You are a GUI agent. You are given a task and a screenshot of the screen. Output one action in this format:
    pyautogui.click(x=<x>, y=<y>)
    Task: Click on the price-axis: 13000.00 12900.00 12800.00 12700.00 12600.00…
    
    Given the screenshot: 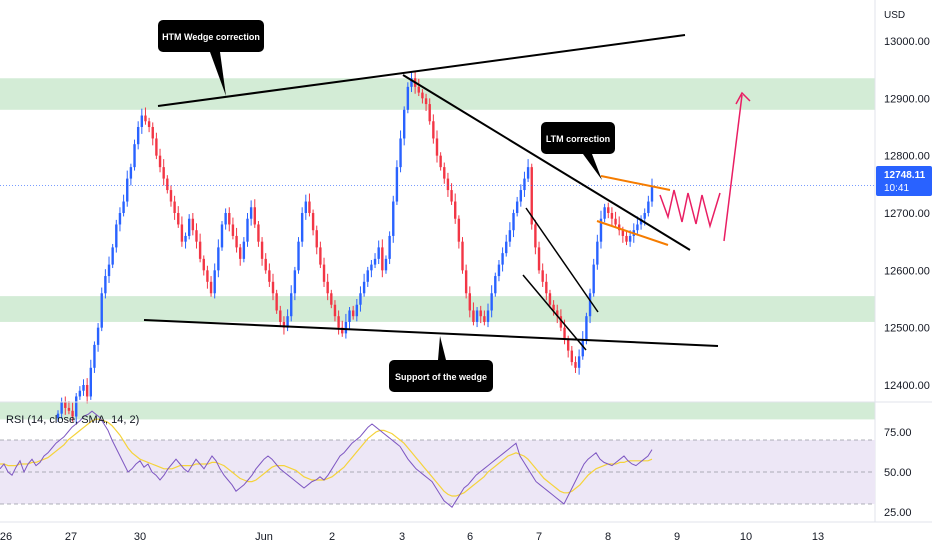 What is the action you would take?
    pyautogui.click(x=907, y=214)
    